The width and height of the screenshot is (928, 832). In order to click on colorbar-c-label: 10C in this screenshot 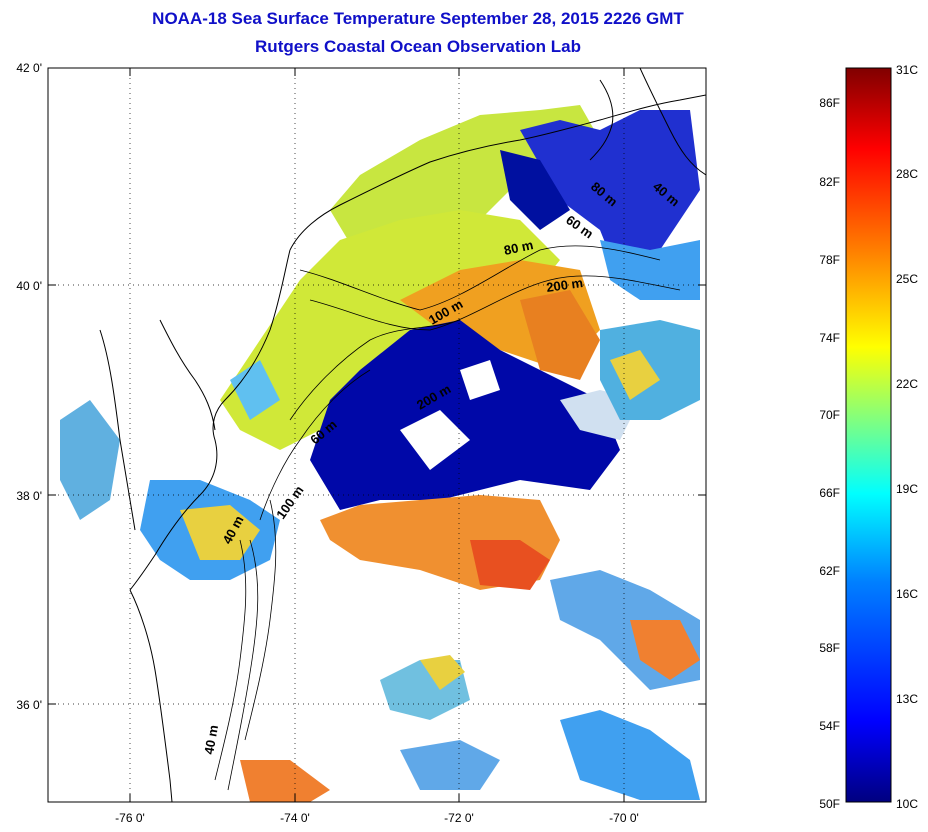, I will do `click(907, 804)`.